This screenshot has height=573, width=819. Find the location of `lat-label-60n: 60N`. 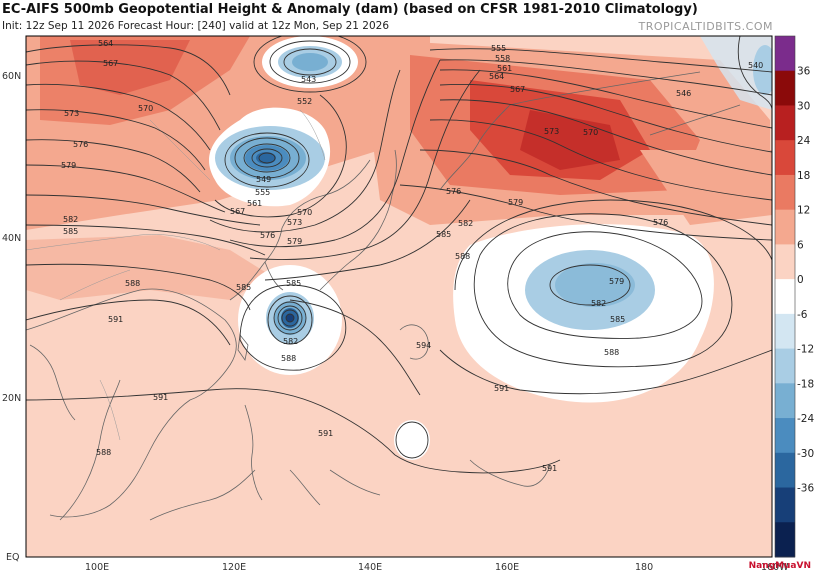

lat-label-60n: 60N is located at coordinates (11, 76).